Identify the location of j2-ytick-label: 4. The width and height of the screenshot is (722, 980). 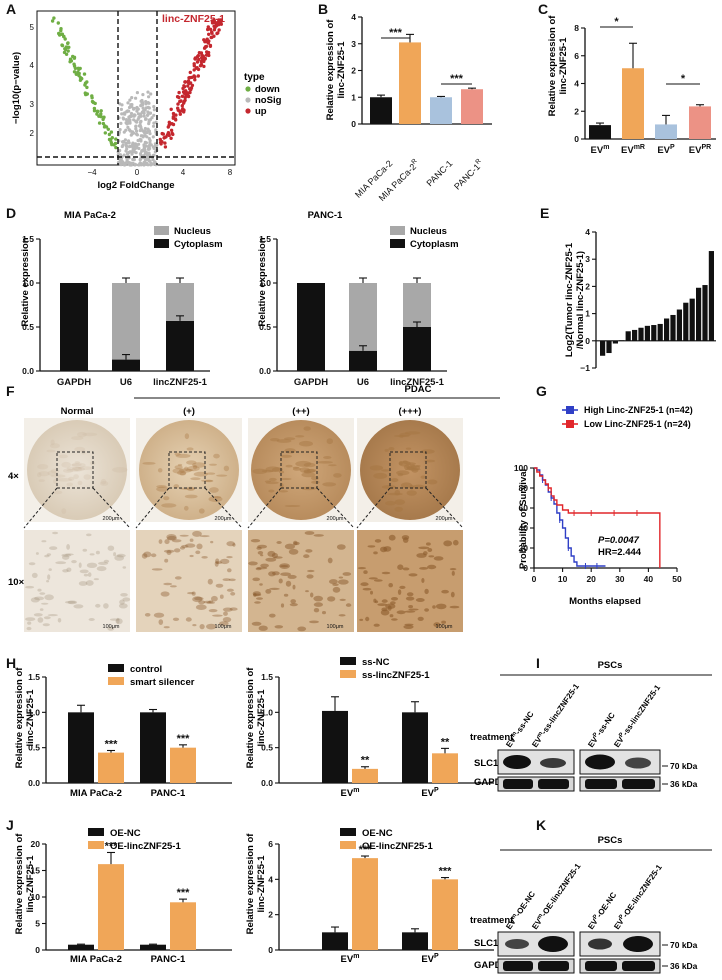
(270, 879).